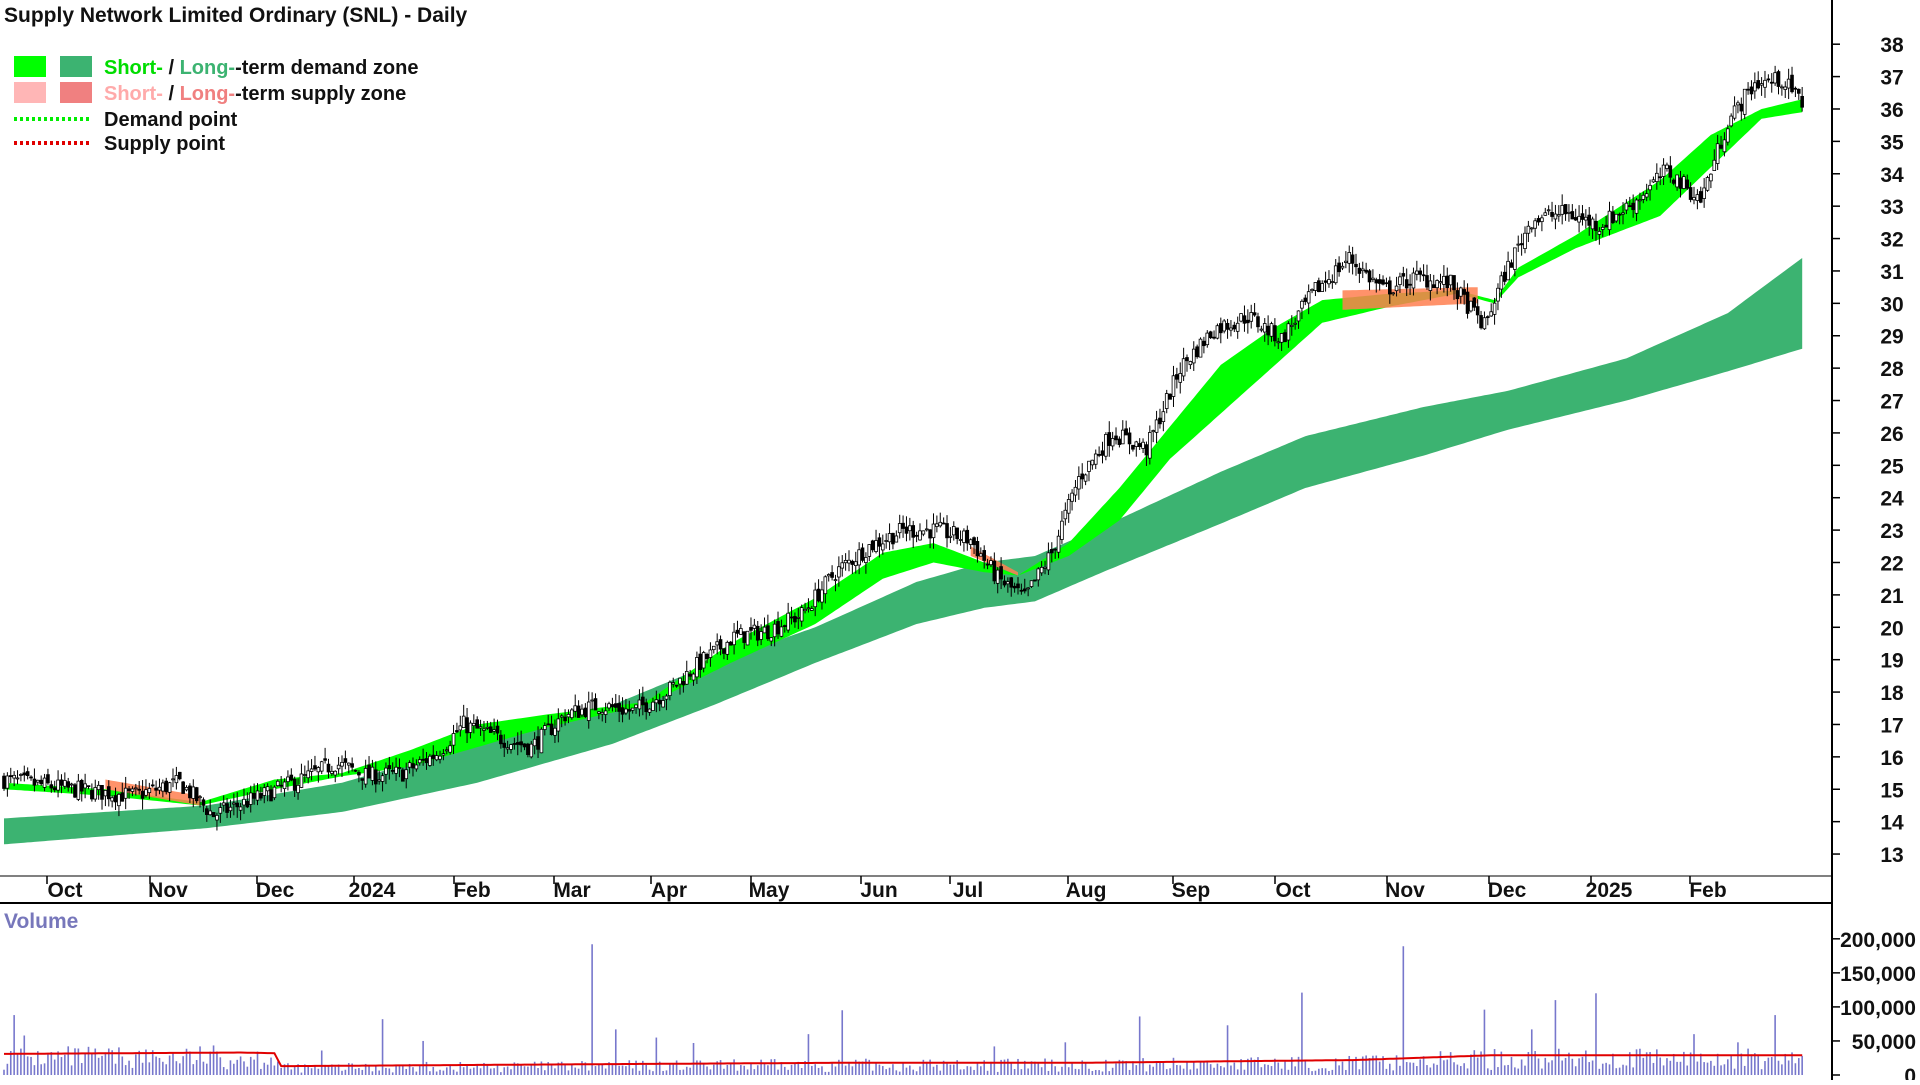 The image size is (1920, 1085). Describe the element at coordinates (41, 921) in the screenshot. I see `volume-title: Volume` at that location.